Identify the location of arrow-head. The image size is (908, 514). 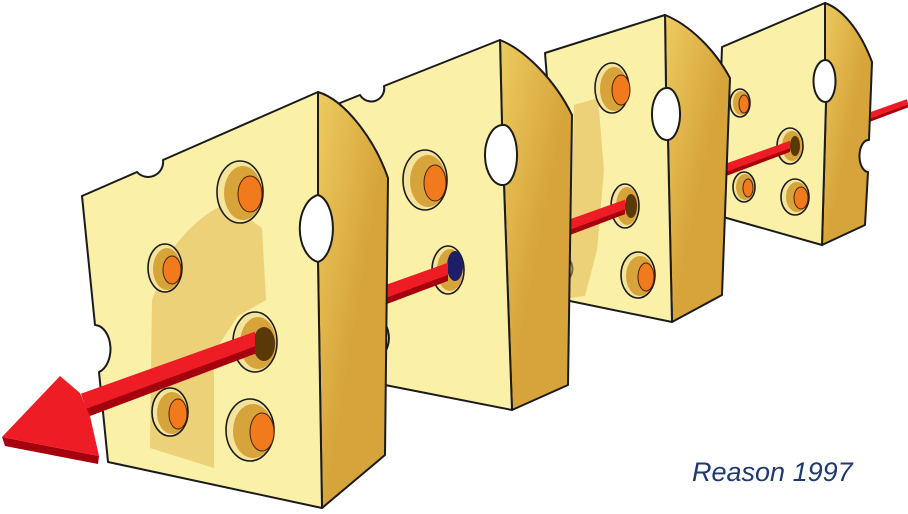
(50, 420).